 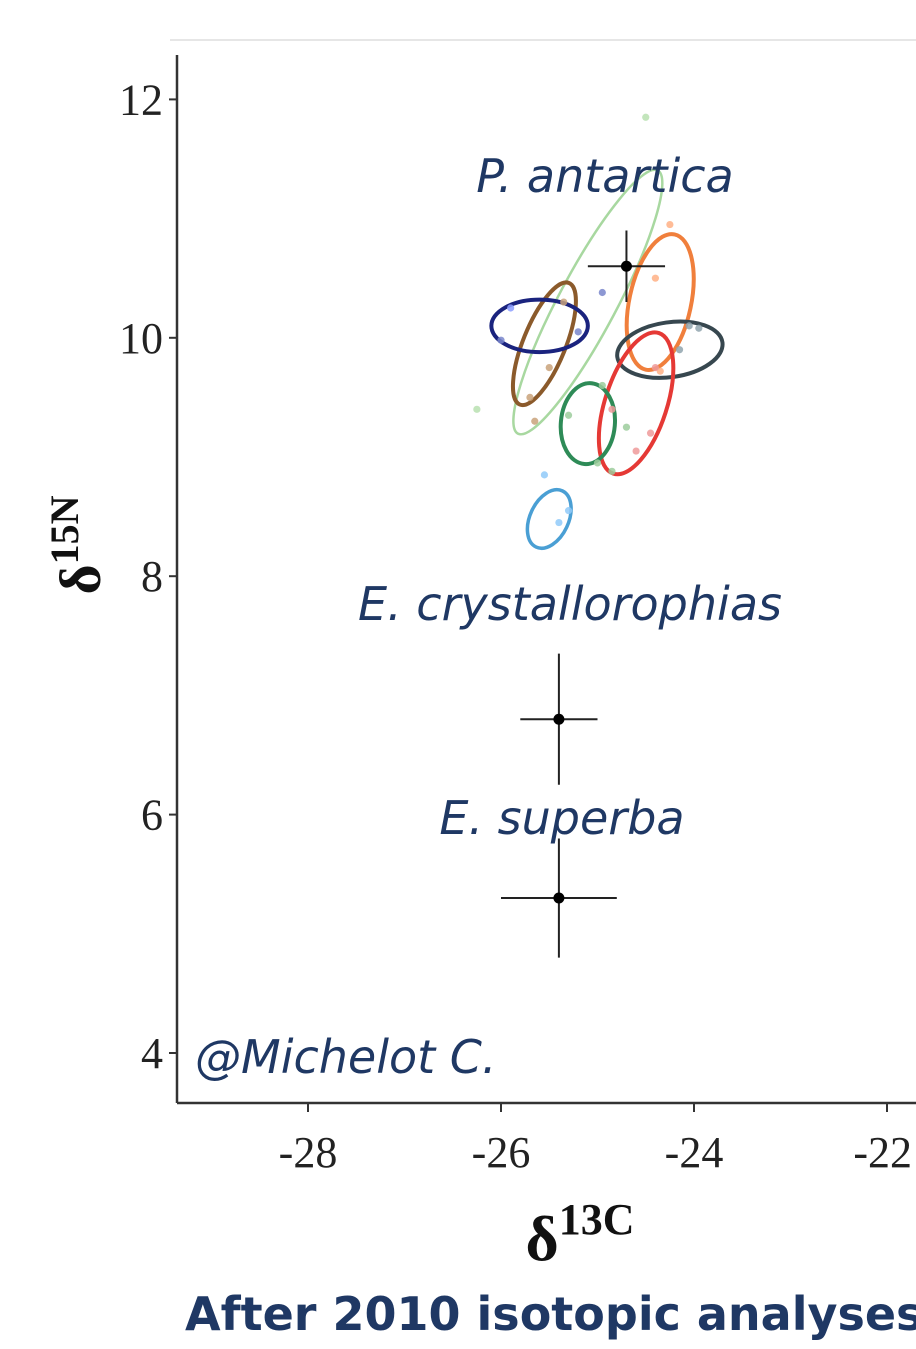 What do you see at coordinates (308, 1152) in the screenshot?
I see `x-tick-label: -28` at bounding box center [308, 1152].